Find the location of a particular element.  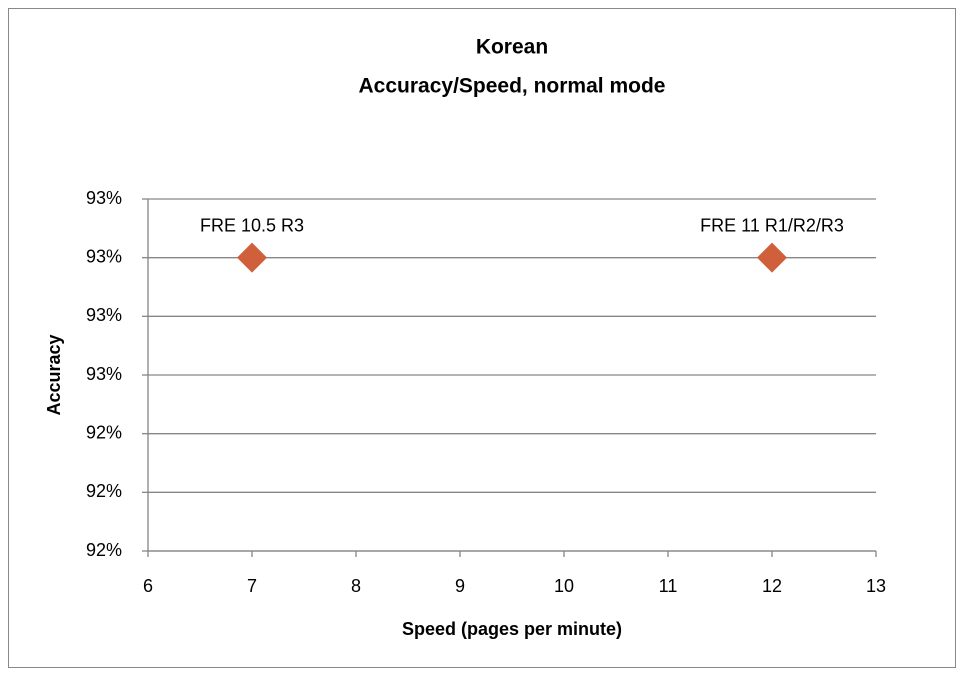

x-axis-label: Speed (pages per minute) is located at coordinates (512, 629).